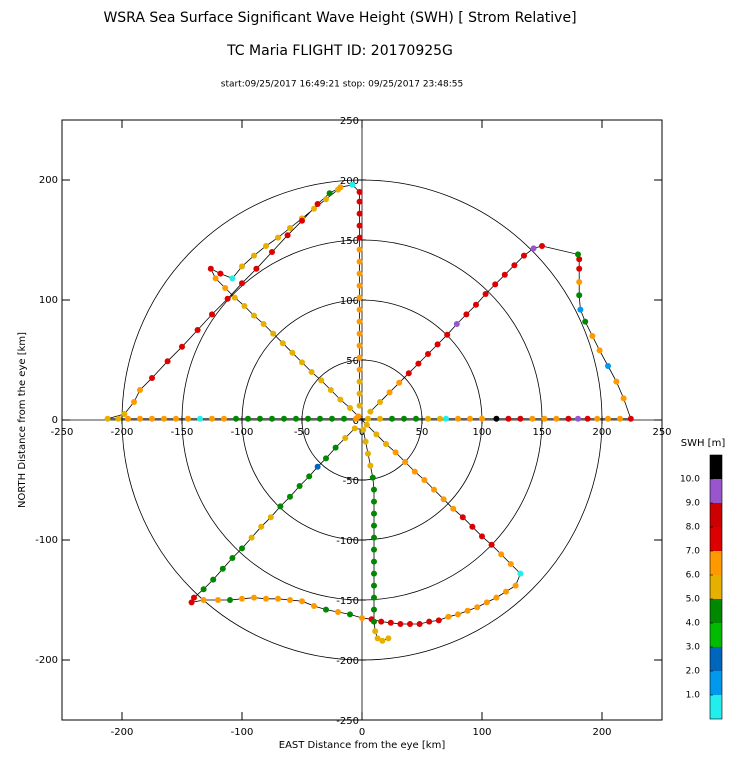 This screenshot has height=760, width=744. What do you see at coordinates (716, 587) in the screenshot?
I see `colorbar-frame` at bounding box center [716, 587].